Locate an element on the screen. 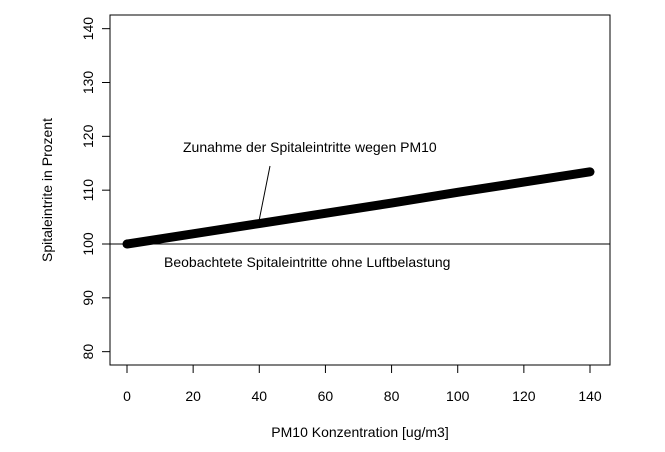  annotation-increase: Zunahme der Spitaleintritte wegen PM10 is located at coordinates (310, 147).